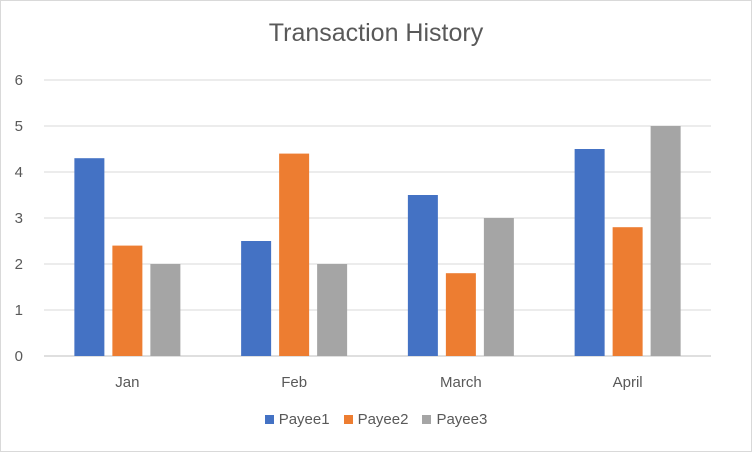 The image size is (752, 452). Describe the element at coordinates (294, 382) in the screenshot. I see `x-tick-label: Feb` at that location.